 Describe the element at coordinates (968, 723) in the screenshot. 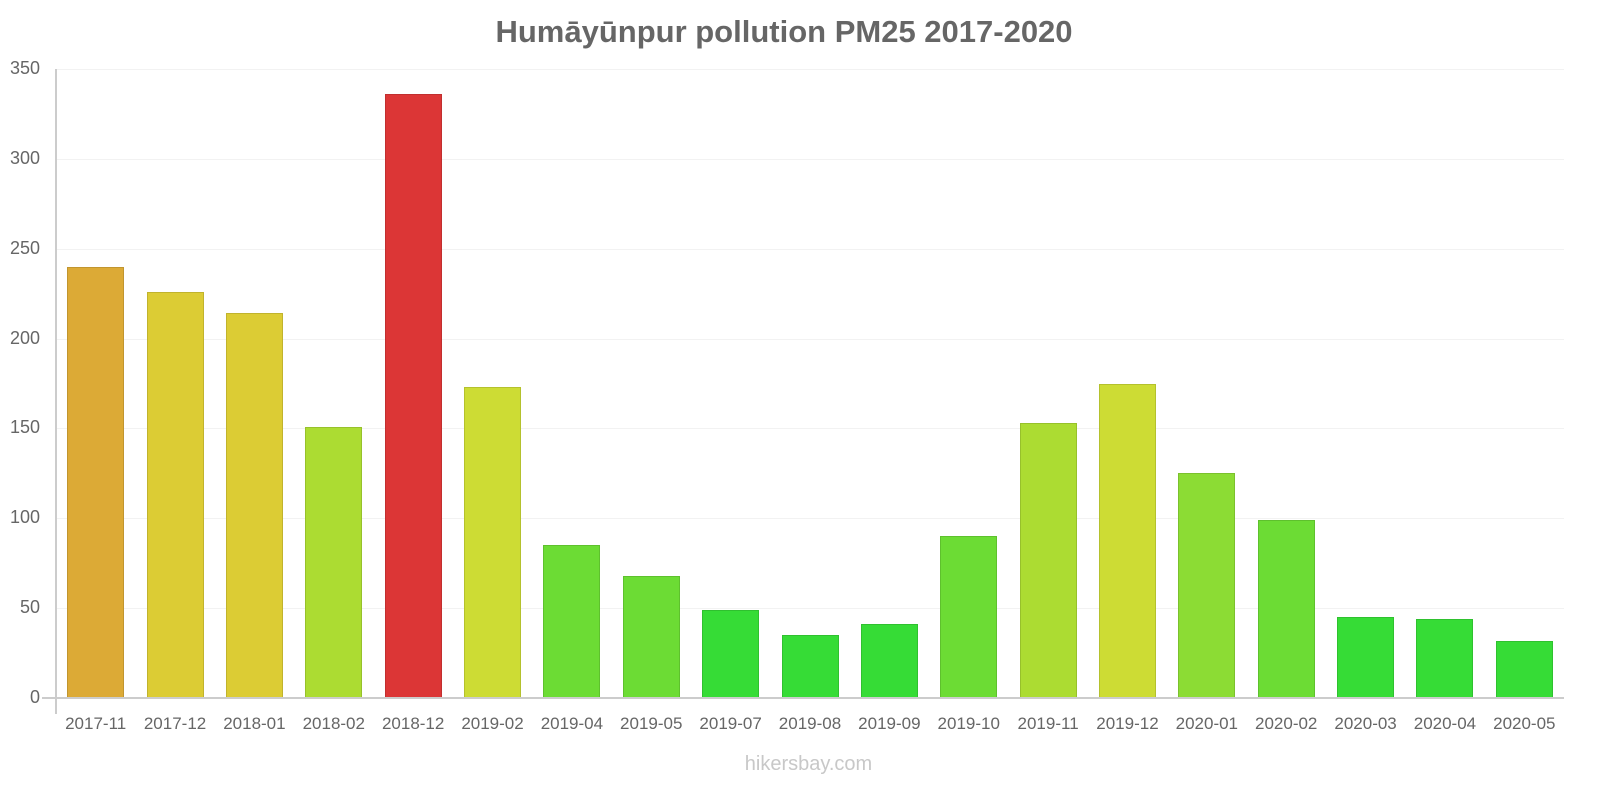

I see `x-tick-label: 2019-10` at that location.